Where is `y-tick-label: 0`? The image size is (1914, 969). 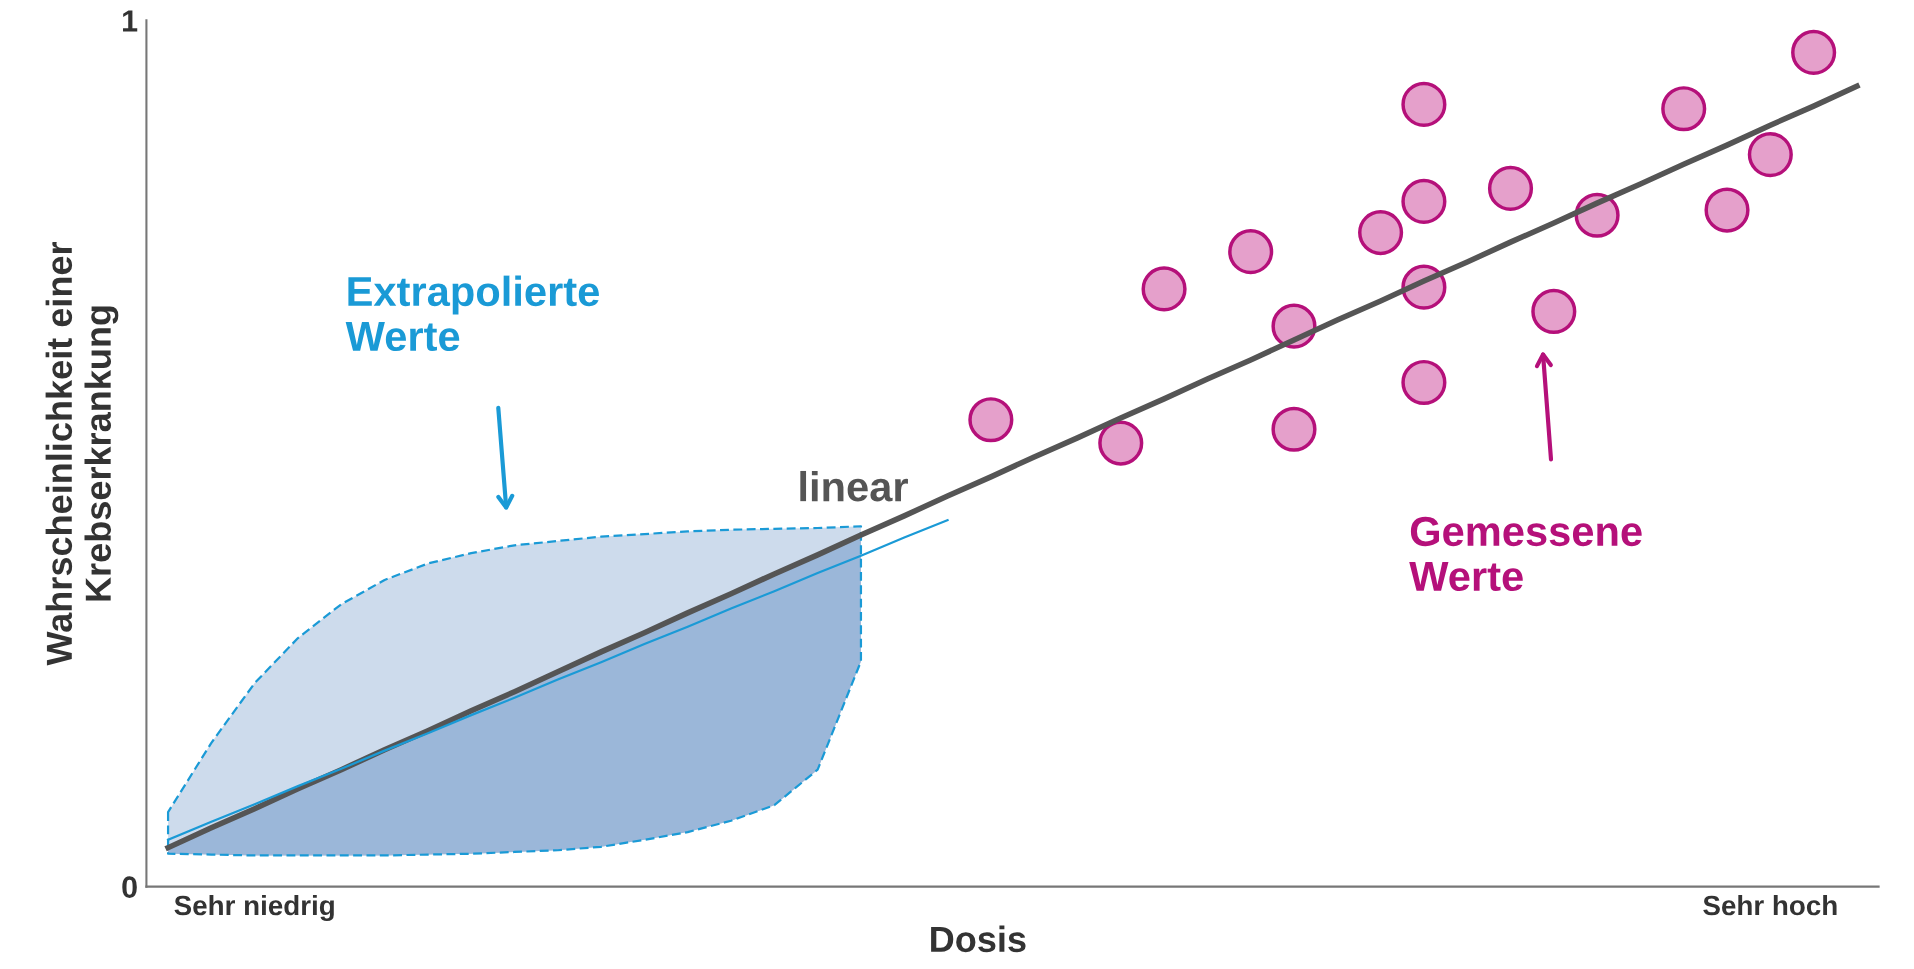 y-tick-label: 0 is located at coordinates (129, 887).